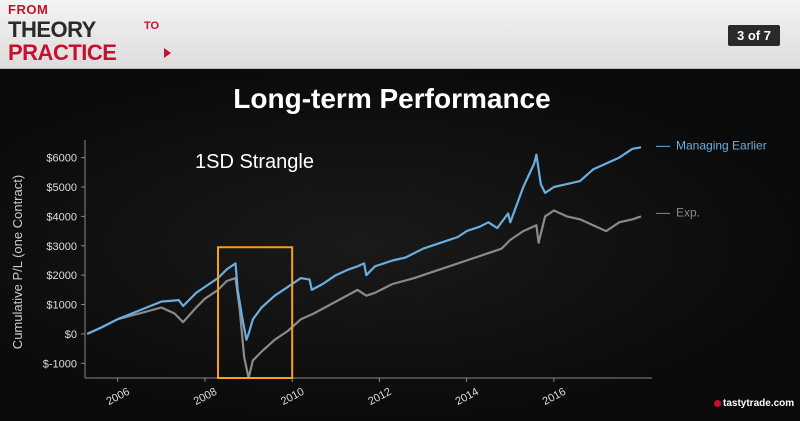  What do you see at coordinates (98, 33) in the screenshot?
I see `theory-to-practice-logo: FROM THEORY TO PRACTICE` at bounding box center [98, 33].